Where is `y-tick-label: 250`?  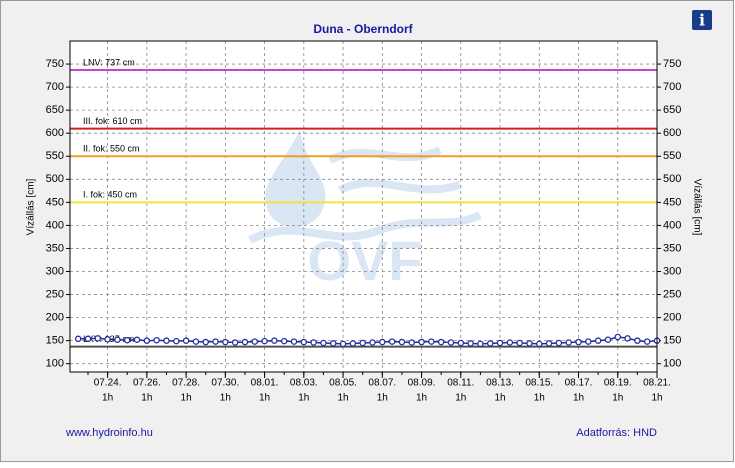 y-tick-label: 250 is located at coordinates (55, 294).